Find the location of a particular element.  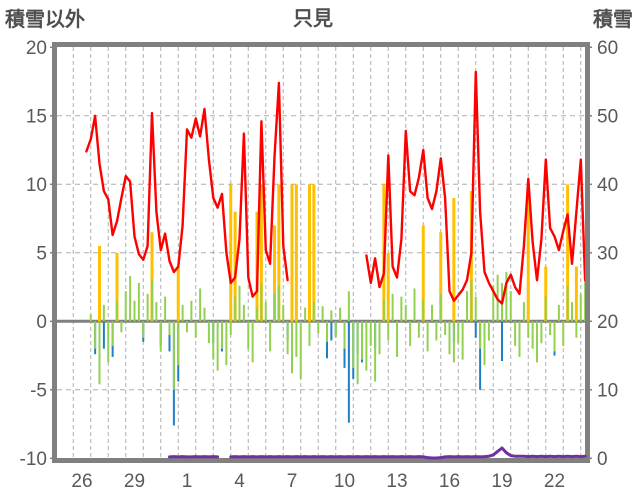

left-tick-label: 10 is located at coordinates (36, 185).